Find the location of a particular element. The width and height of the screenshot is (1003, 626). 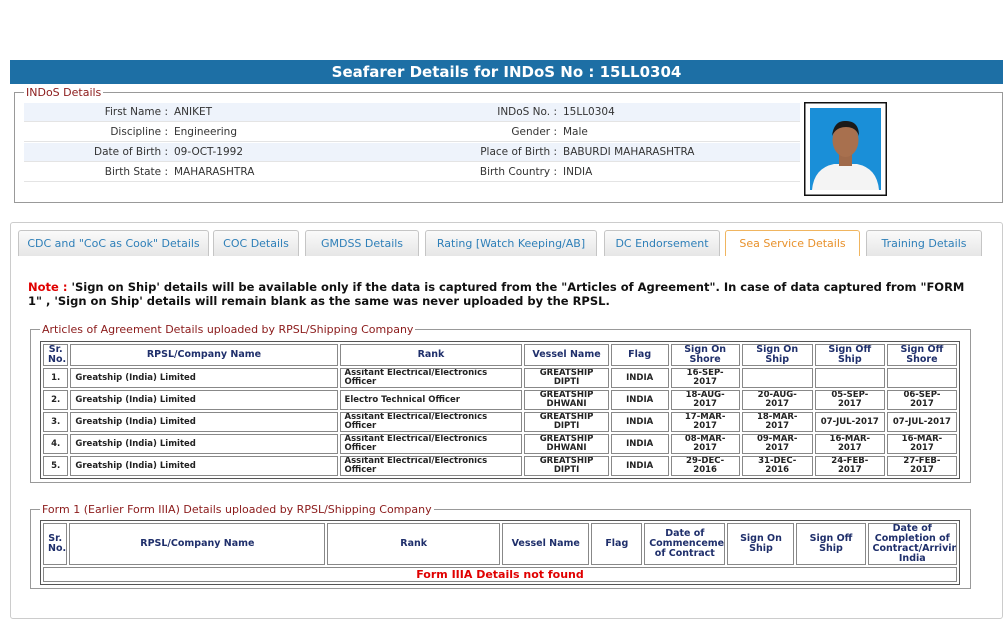

cell: 31-DEC-2016 is located at coordinates (777, 466).